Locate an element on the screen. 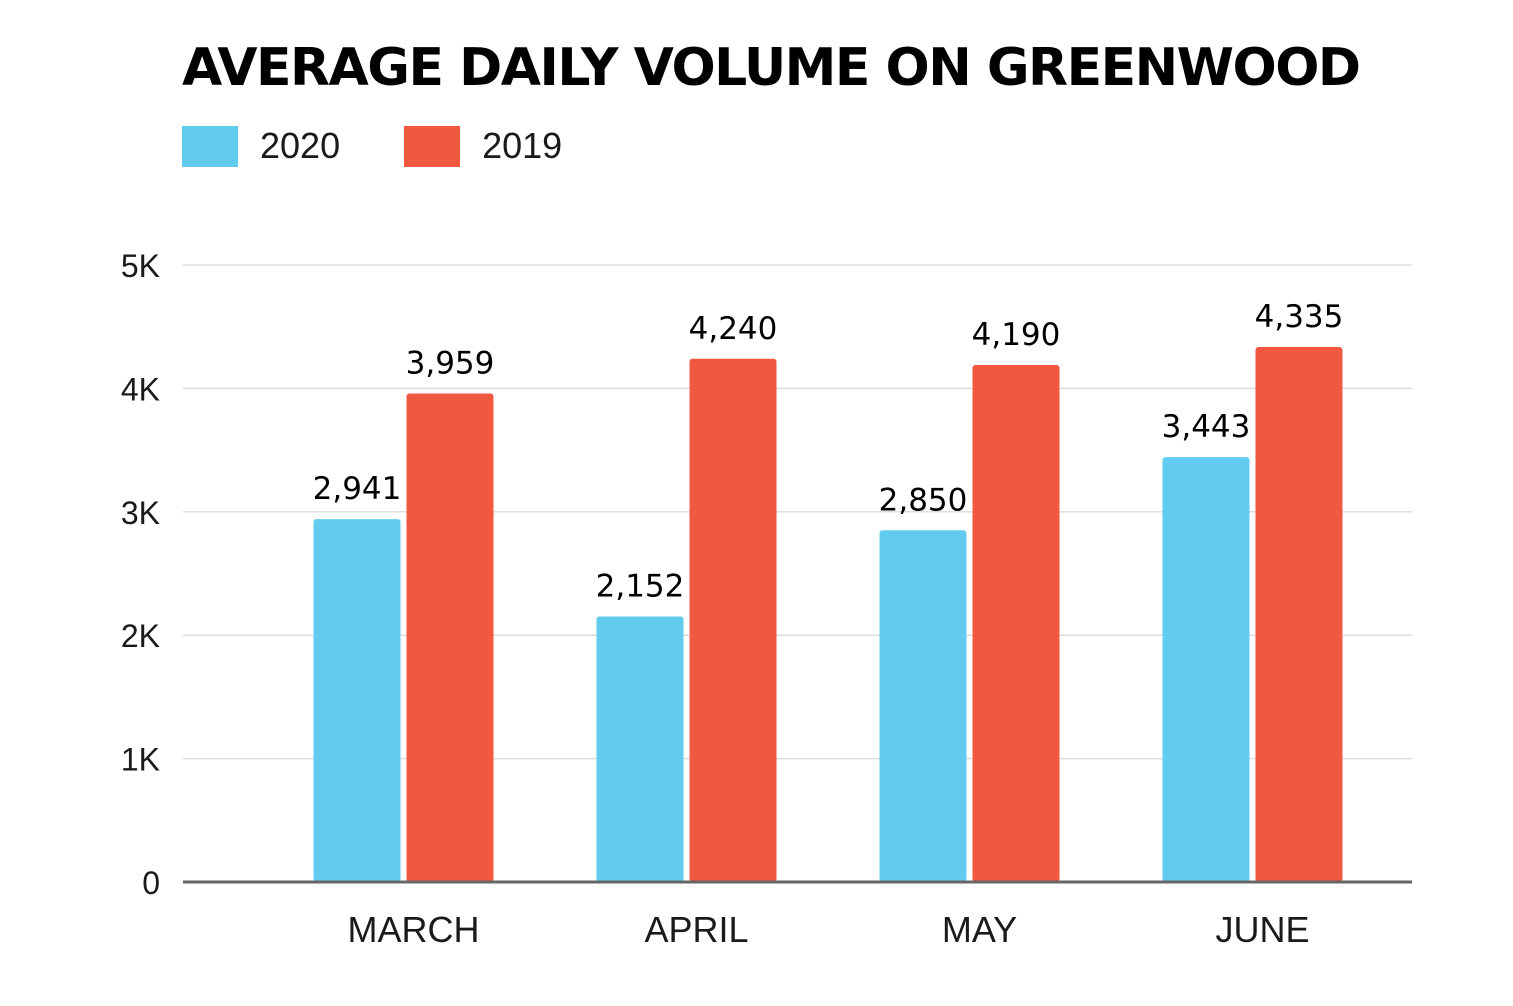 The height and width of the screenshot is (1006, 1513). legend-swatch-2020 is located at coordinates (210, 146).